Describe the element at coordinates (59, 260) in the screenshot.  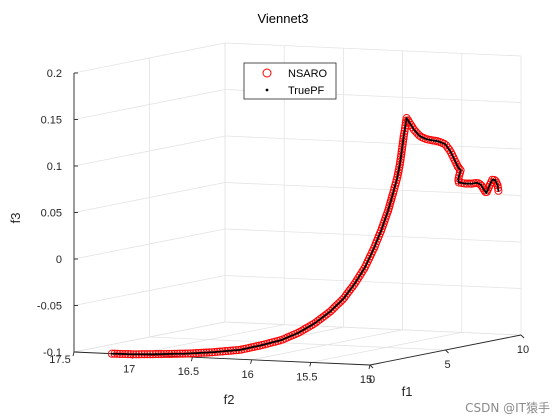
I see `z-tick-label: 0` at that location.